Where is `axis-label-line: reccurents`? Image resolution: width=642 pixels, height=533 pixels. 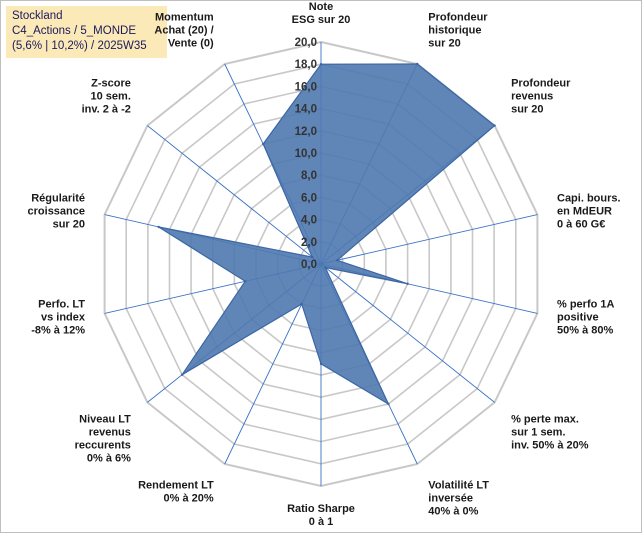
axis-label-line: reccurents is located at coordinates (103, 445).